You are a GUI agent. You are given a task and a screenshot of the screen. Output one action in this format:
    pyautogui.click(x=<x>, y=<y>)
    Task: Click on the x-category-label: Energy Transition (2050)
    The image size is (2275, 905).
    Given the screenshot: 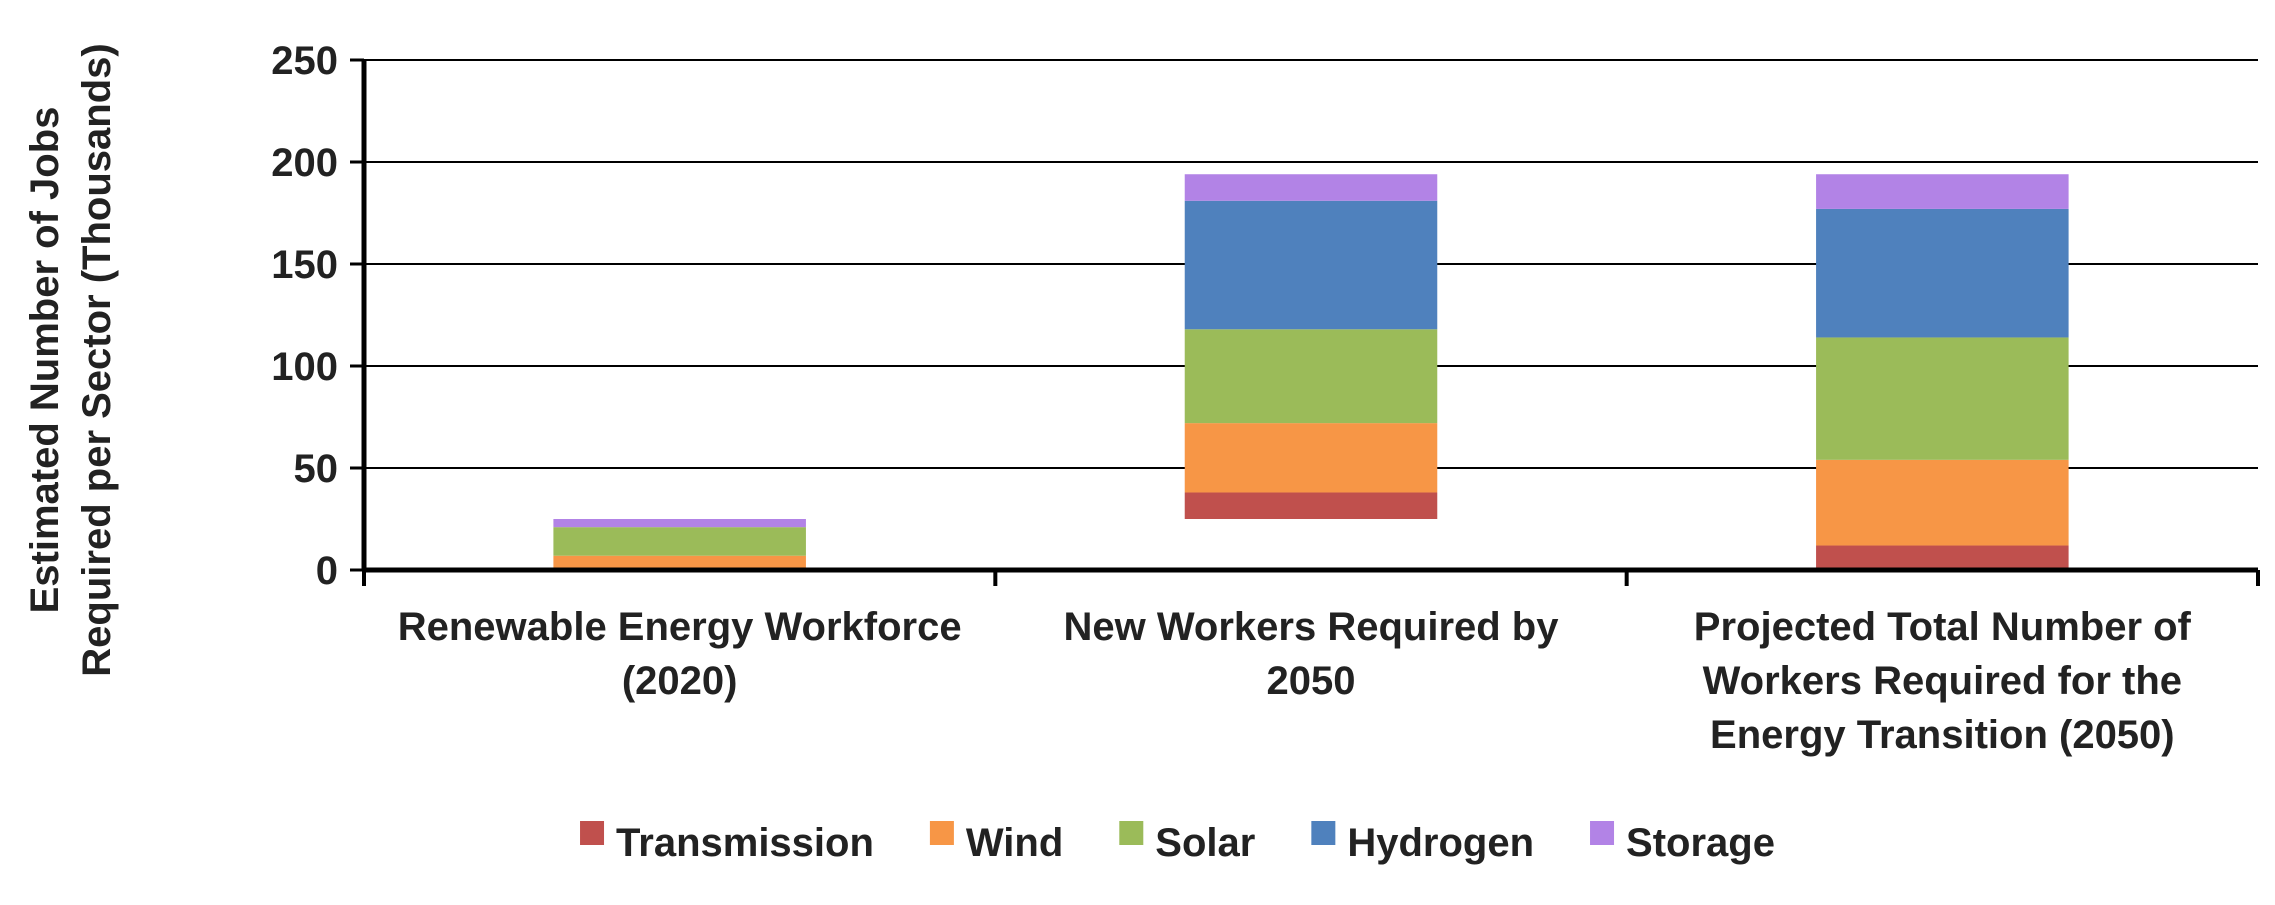 What is the action you would take?
    pyautogui.click(x=1942, y=735)
    